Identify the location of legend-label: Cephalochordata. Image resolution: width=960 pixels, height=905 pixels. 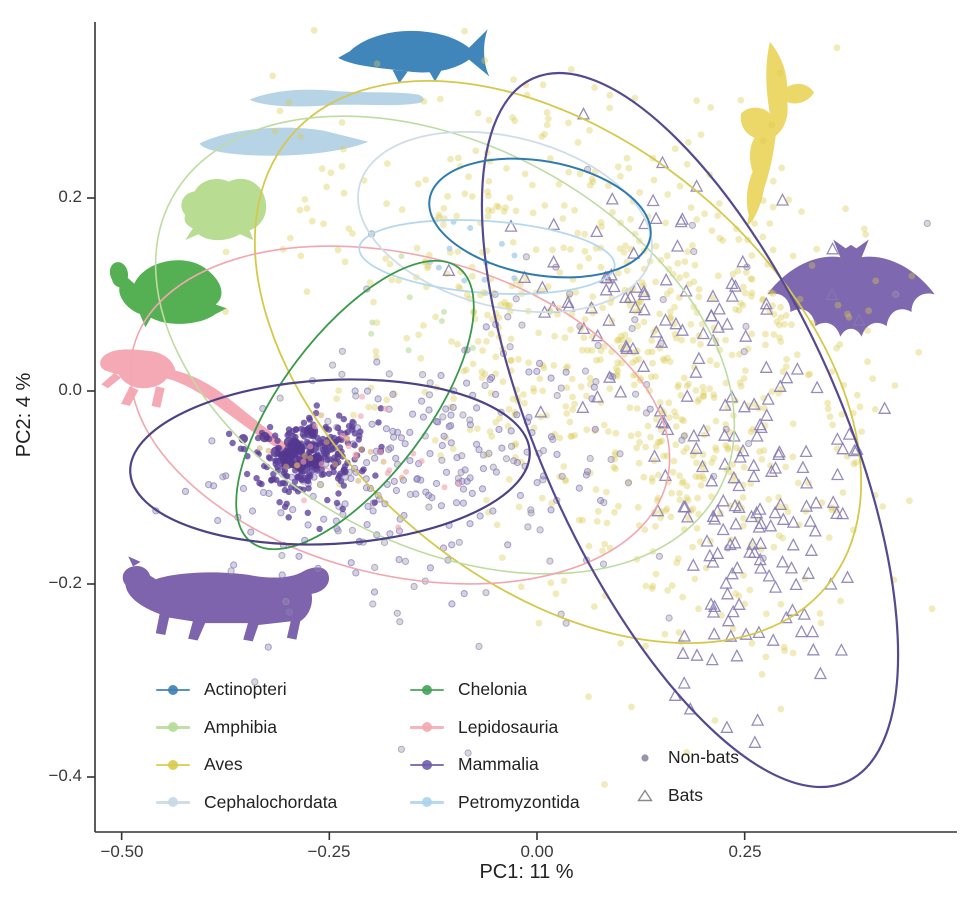
(271, 801).